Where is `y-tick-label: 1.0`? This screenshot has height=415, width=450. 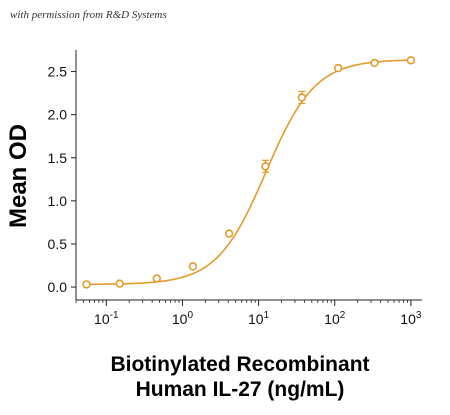 y-tick-label: 1.0 is located at coordinates (58, 201).